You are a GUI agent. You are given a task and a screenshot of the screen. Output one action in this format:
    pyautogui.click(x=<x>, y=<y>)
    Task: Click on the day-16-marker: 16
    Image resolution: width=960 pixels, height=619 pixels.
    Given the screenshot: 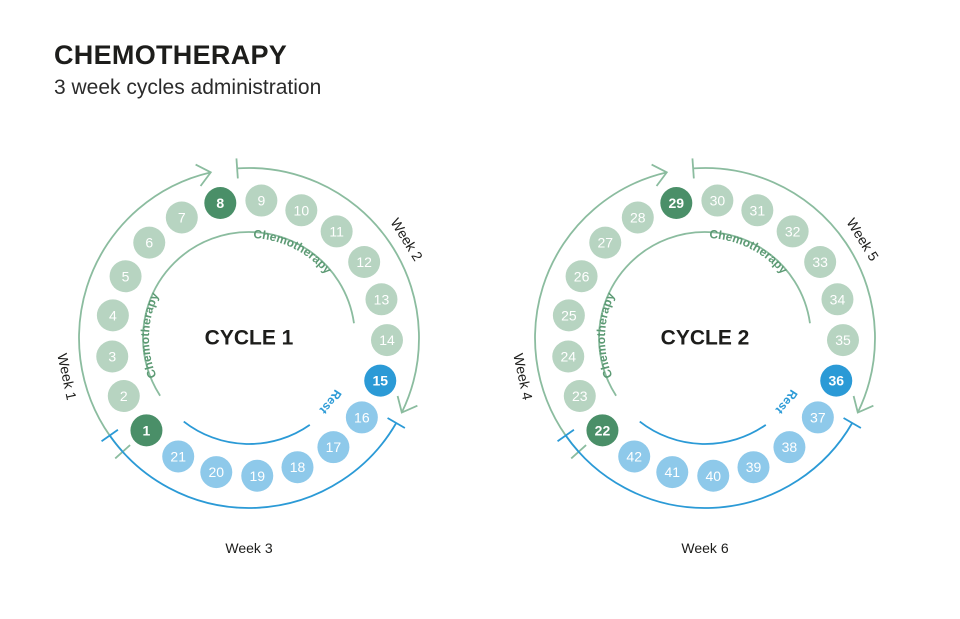 What is the action you would take?
    pyautogui.click(x=361, y=417)
    